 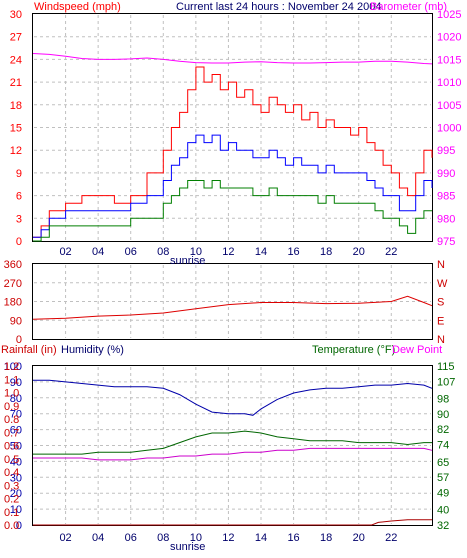 I want to click on direction-series-line, so click(x=232, y=307).